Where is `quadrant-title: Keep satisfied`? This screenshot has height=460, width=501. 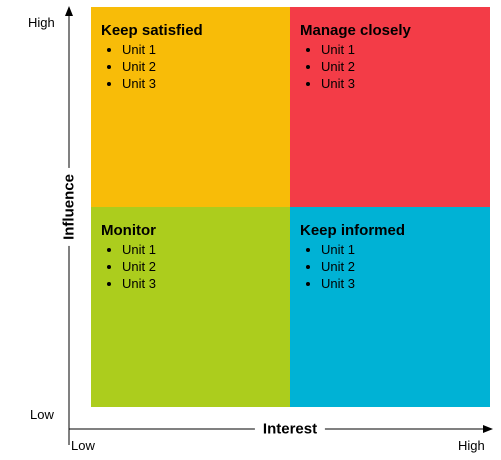 quadrant-title: Keep satisfied is located at coordinates (152, 30).